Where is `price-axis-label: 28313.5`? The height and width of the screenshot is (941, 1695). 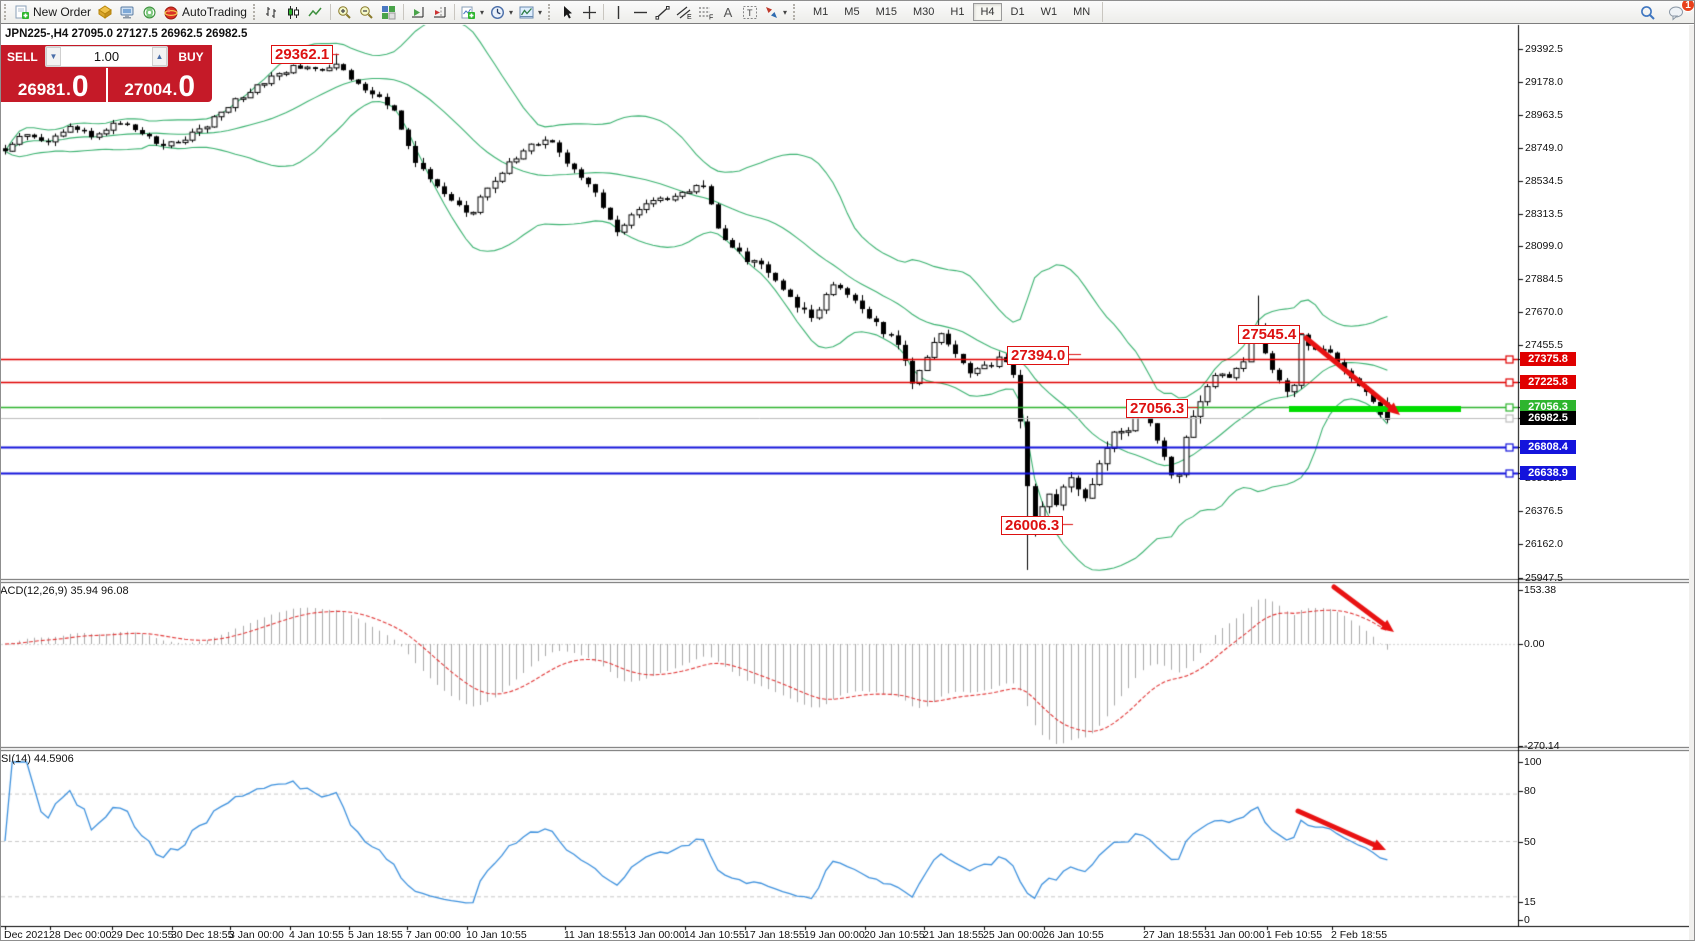 price-axis-label: 28313.5 is located at coordinates (1544, 214).